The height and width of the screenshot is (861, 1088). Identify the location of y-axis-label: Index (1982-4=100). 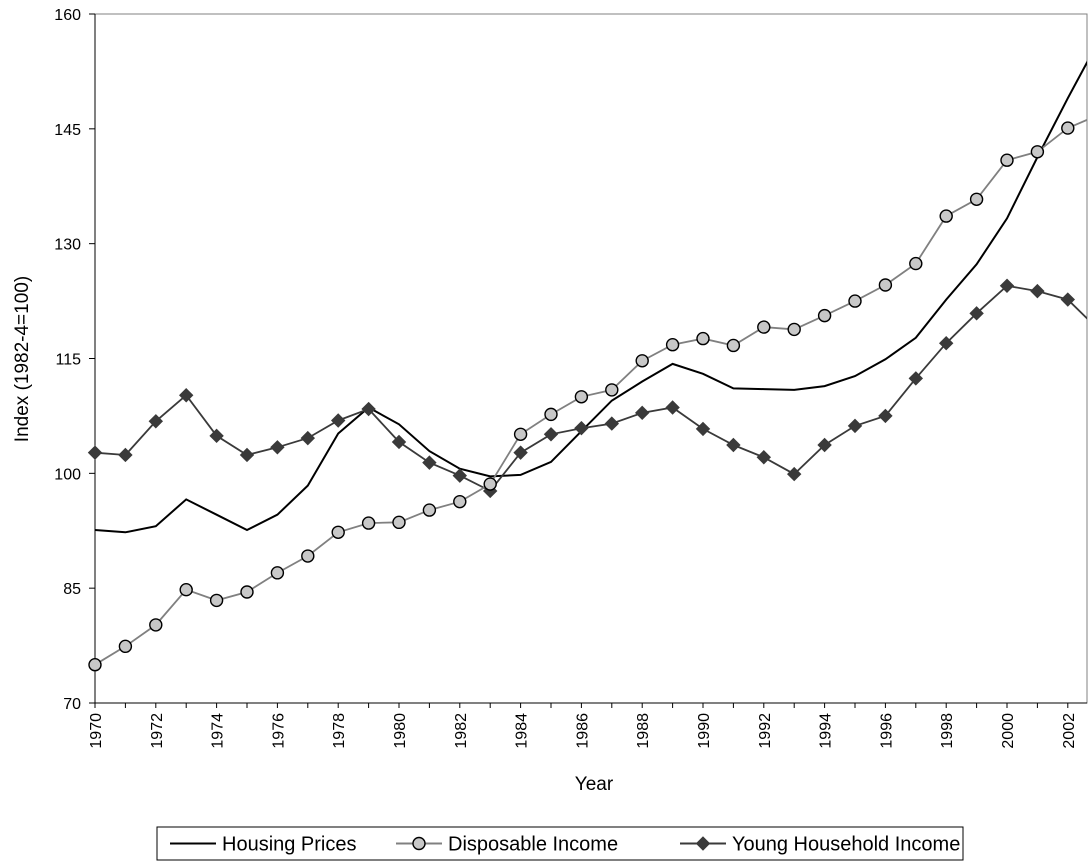
(22, 359).